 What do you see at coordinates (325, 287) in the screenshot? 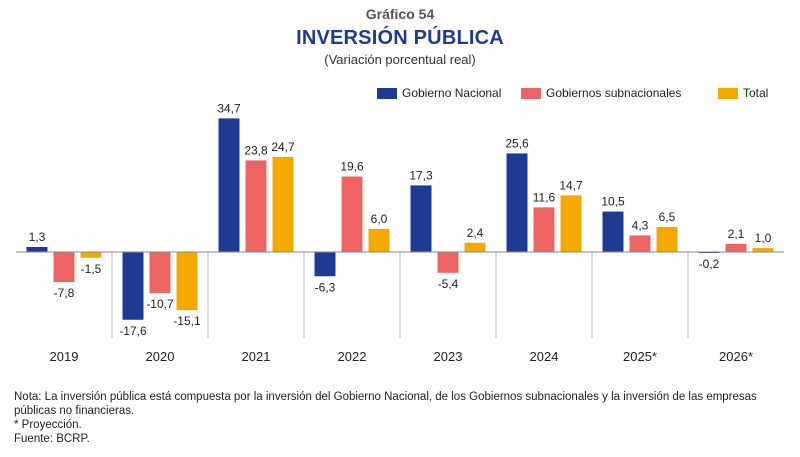
I see `data-label: -6,3` at bounding box center [325, 287].